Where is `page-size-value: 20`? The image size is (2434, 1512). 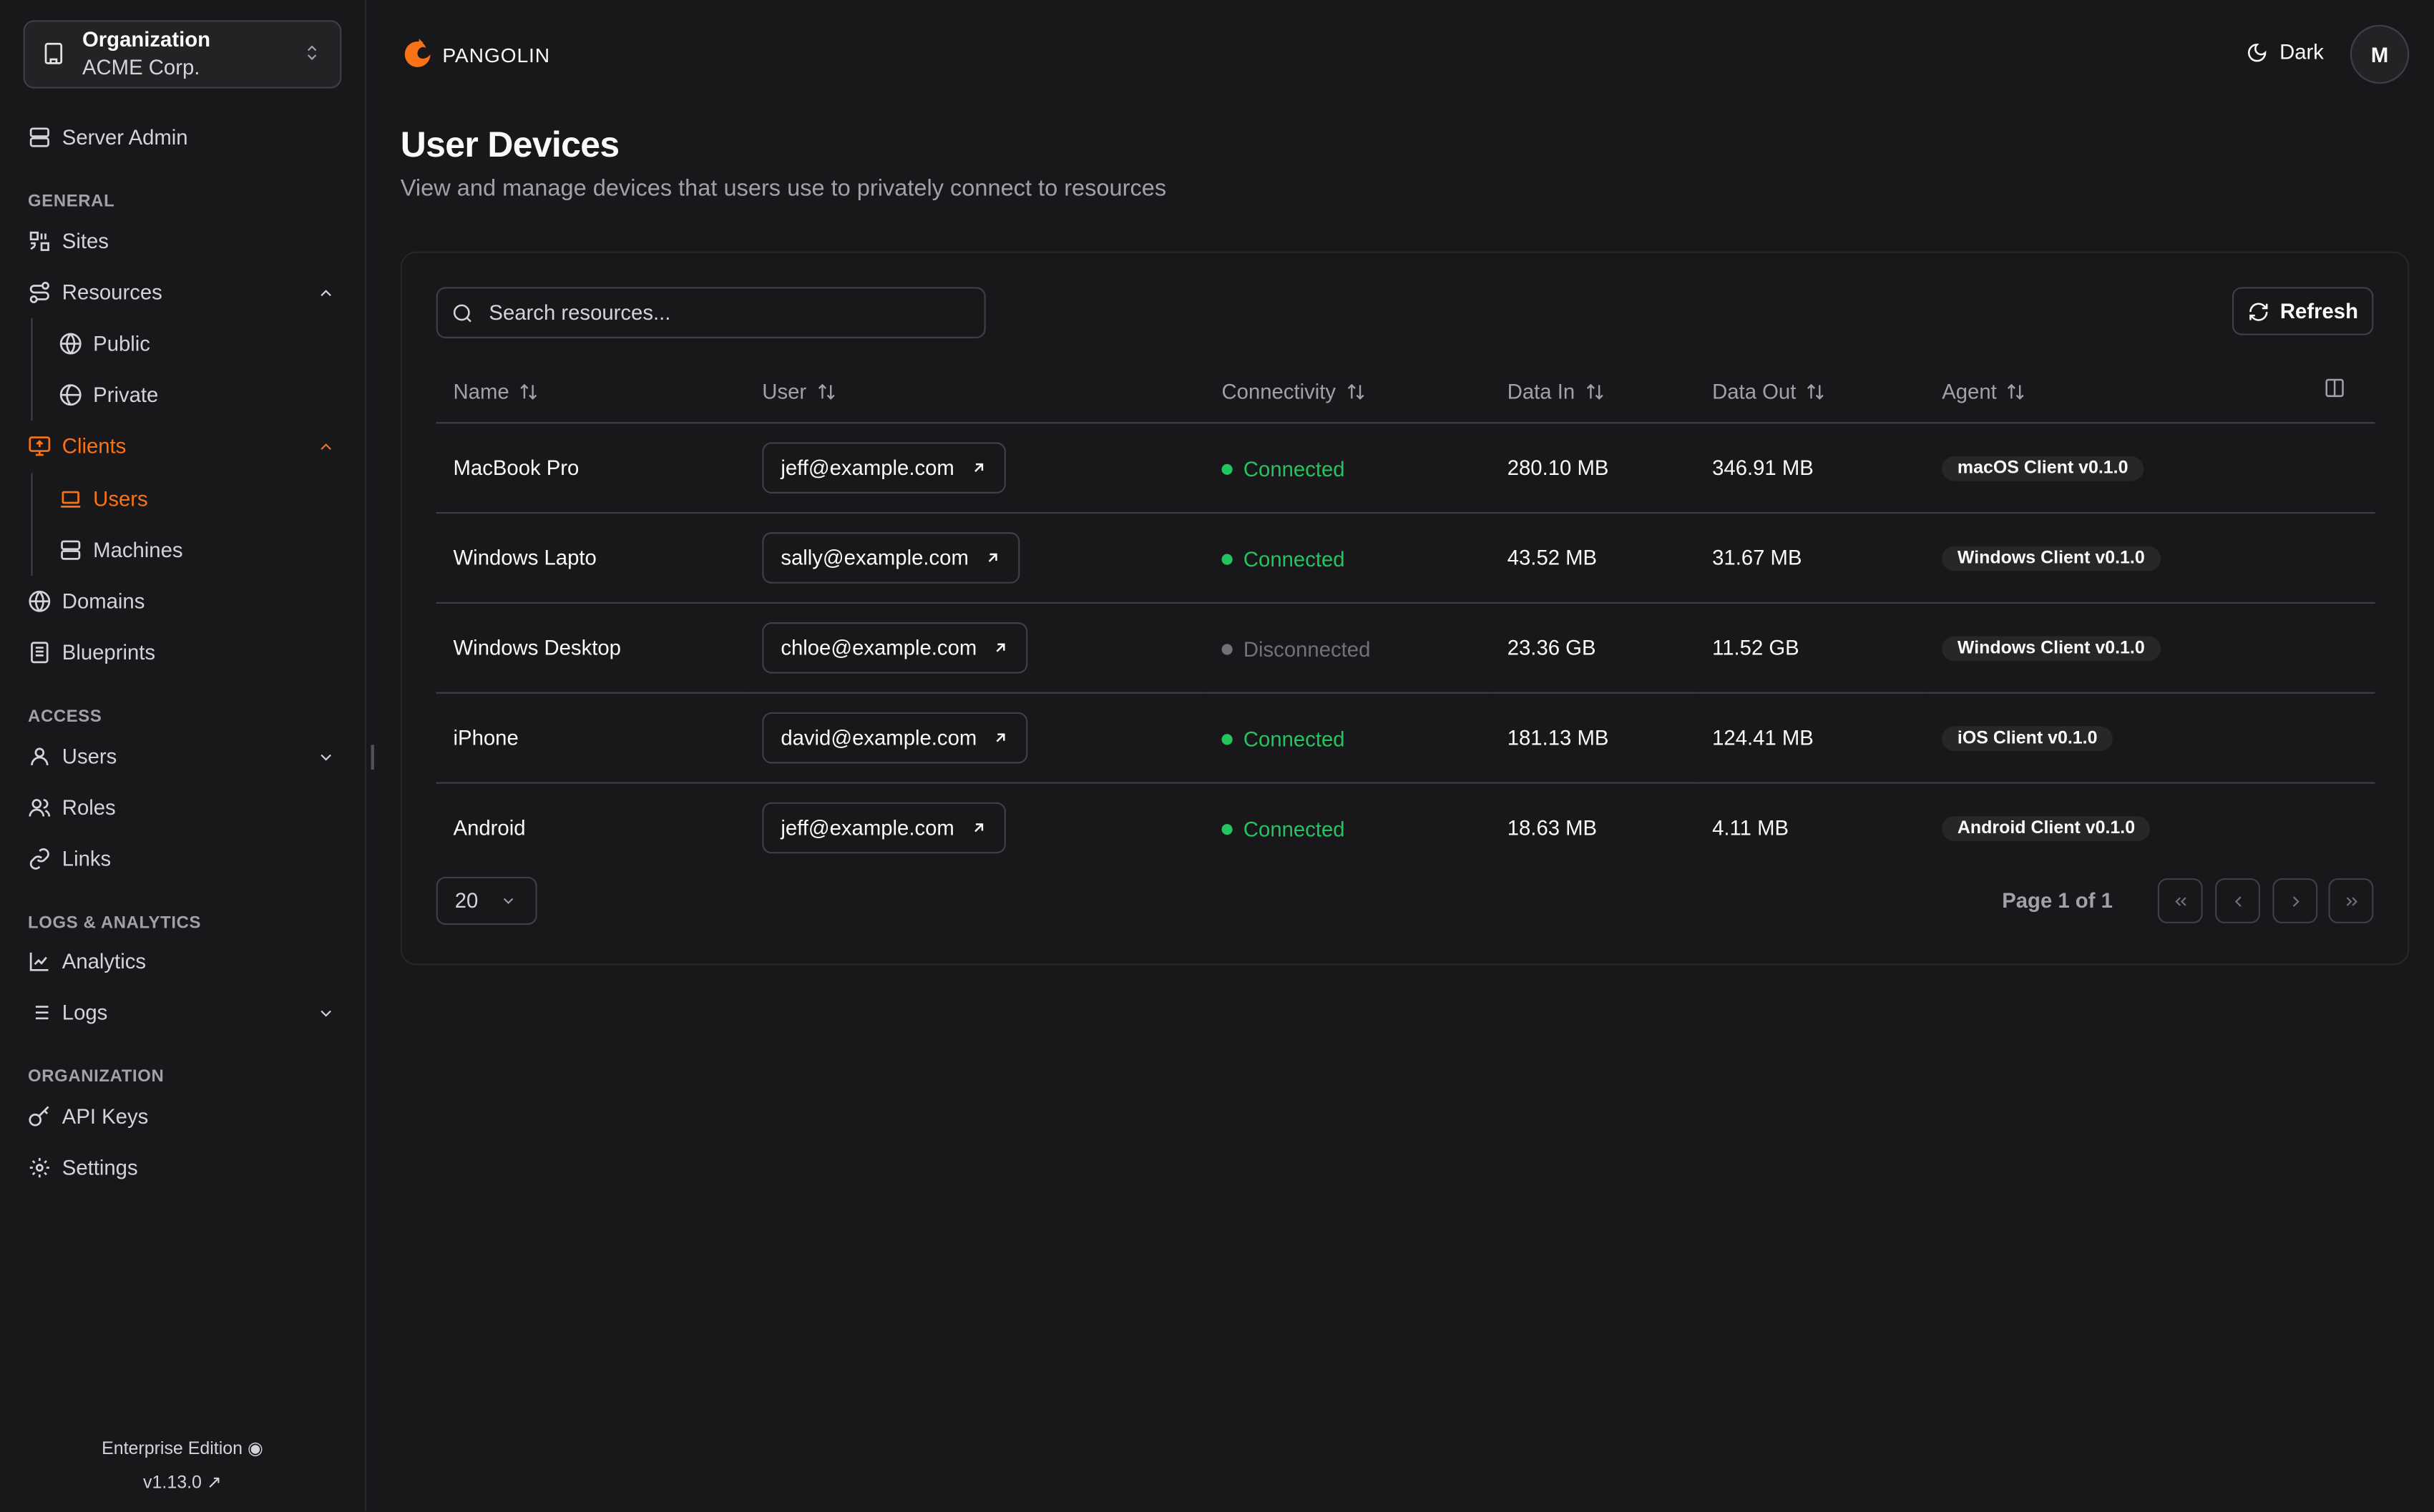 page-size-value: 20 is located at coordinates (466, 901).